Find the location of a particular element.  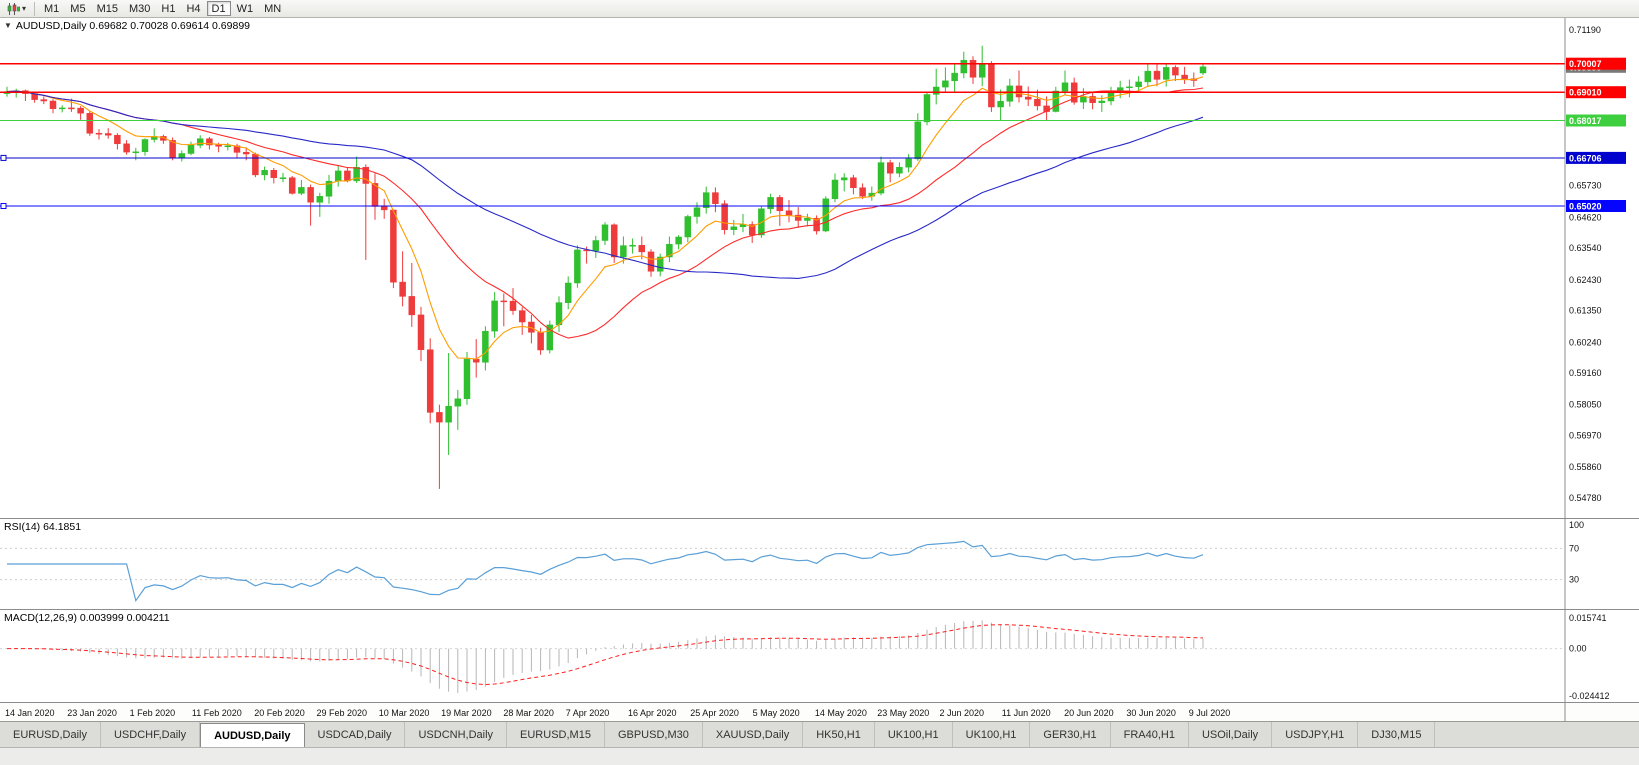

timeframe-d1-button: D1 is located at coordinates (218, 8).